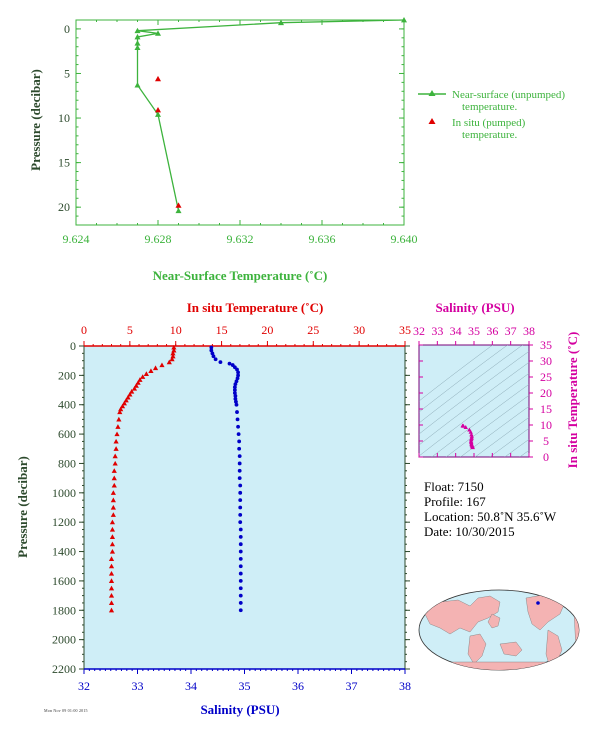 The height and width of the screenshot is (732, 601). I want to click on salinity-tick-label: 36, so click(298, 686).